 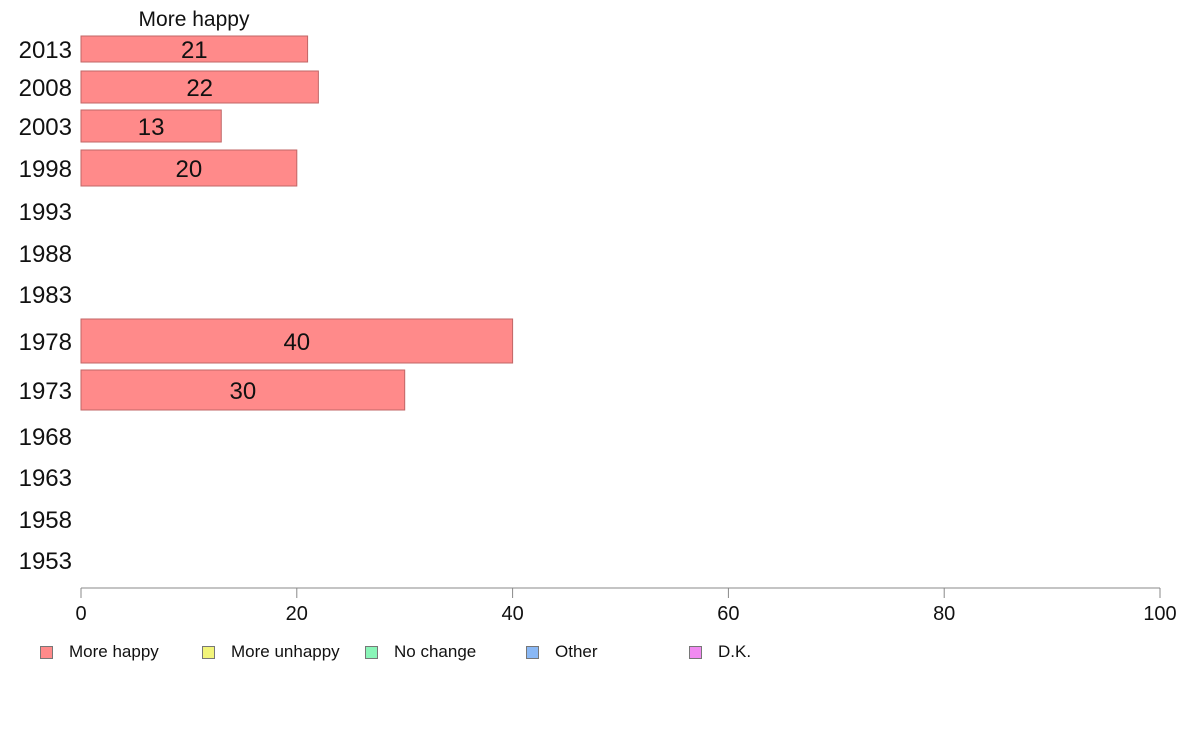 I want to click on legend-label-more-unhappy: More unhappy, so click(x=285, y=651).